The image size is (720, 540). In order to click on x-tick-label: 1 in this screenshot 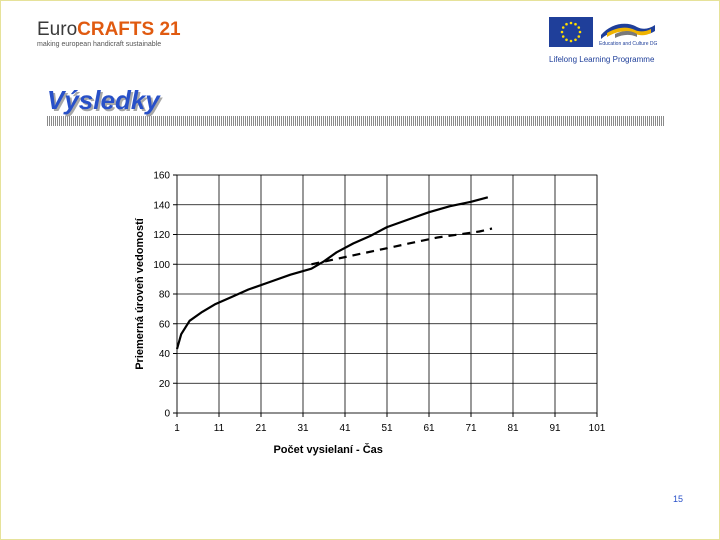, I will do `click(177, 428)`.